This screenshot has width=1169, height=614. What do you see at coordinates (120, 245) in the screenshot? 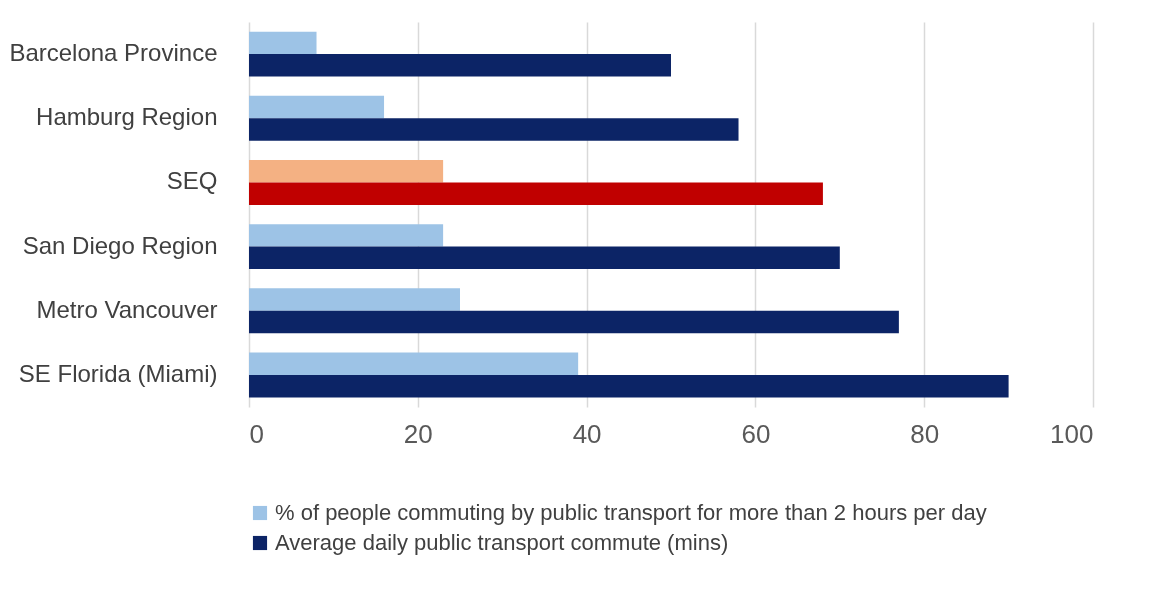
I see `y-tick-label: San Diego Region` at bounding box center [120, 245].